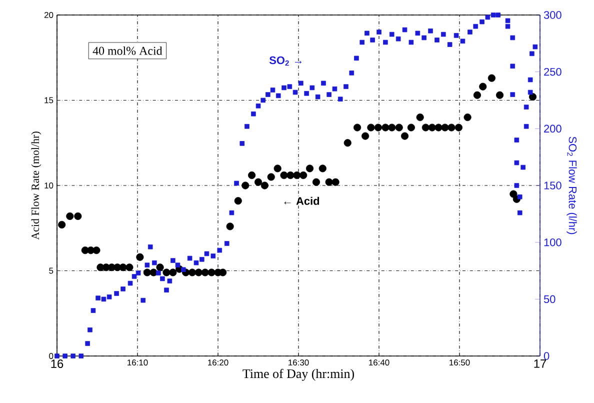  I want to click on x-tick-label: 16, so click(57, 364).